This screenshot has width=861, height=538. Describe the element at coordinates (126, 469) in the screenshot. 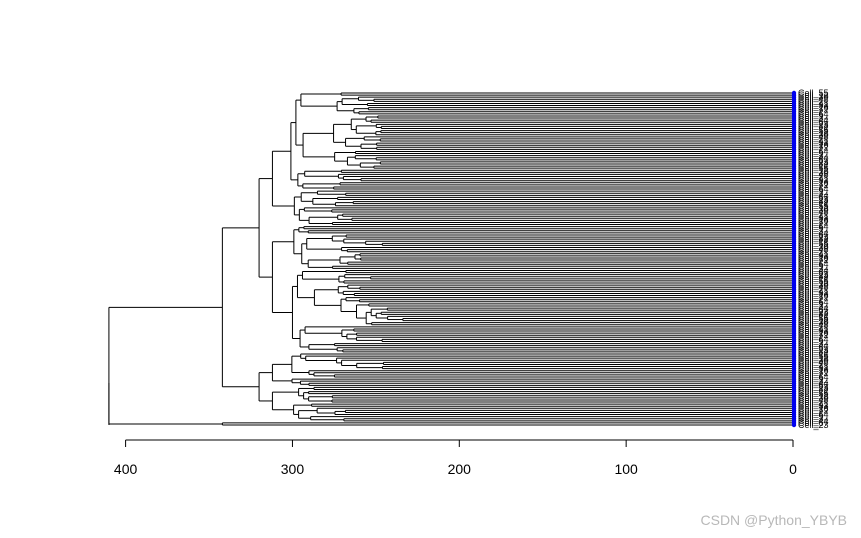

I see `x-tick-label: 400` at that location.